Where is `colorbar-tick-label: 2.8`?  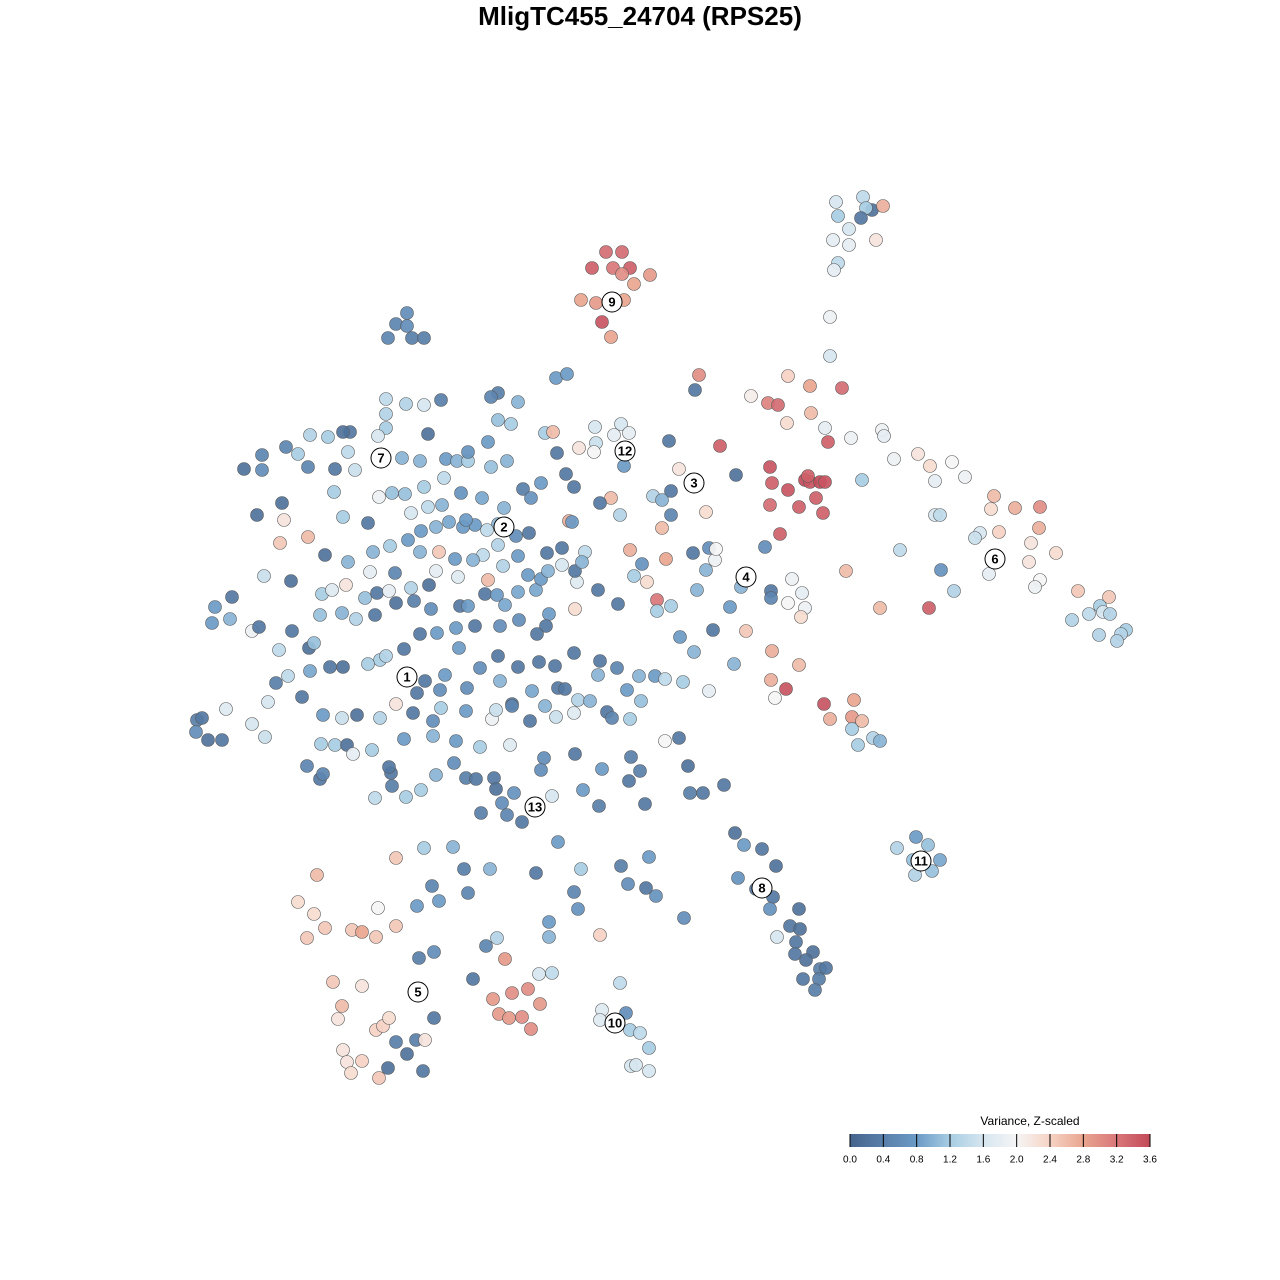
colorbar-tick-label: 2.8 is located at coordinates (1083, 1160).